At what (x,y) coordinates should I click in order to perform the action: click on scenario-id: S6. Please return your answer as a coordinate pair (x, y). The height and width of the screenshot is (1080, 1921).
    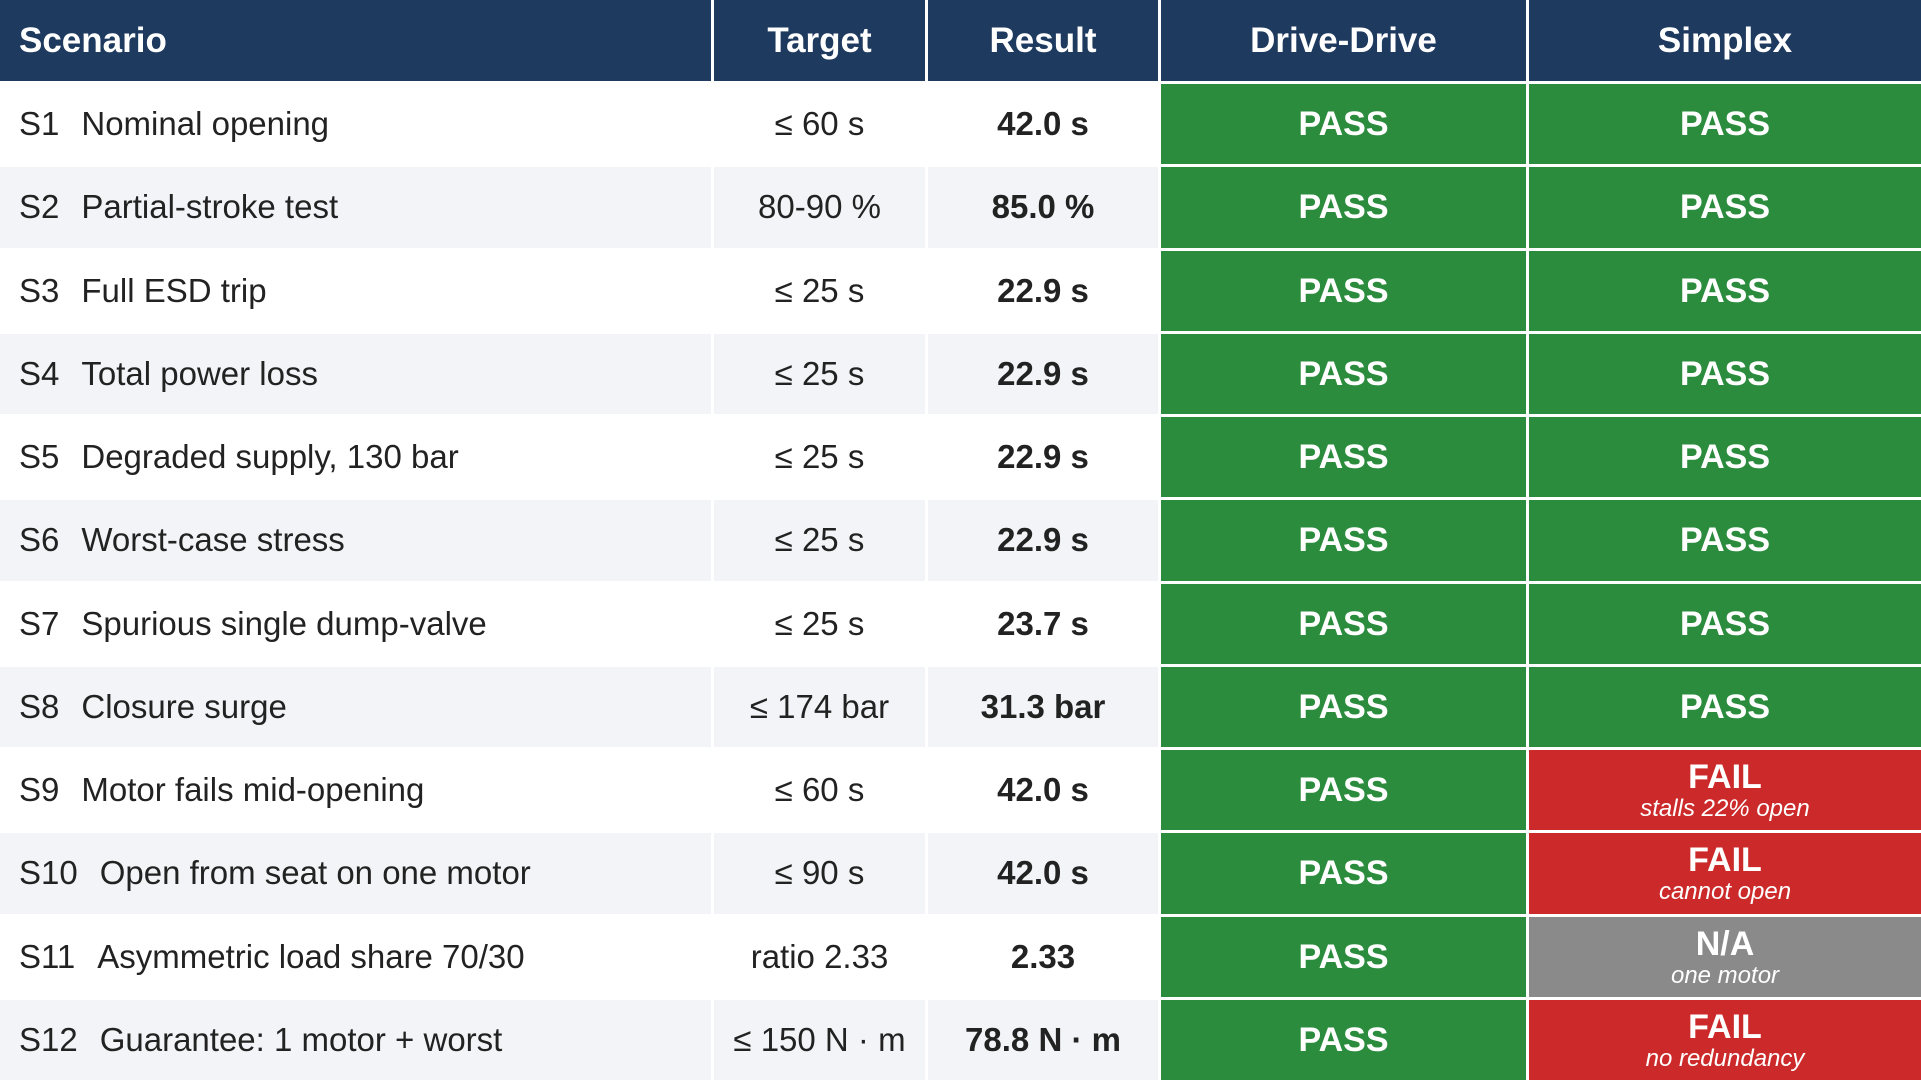
    Looking at the image, I should click on (39, 540).